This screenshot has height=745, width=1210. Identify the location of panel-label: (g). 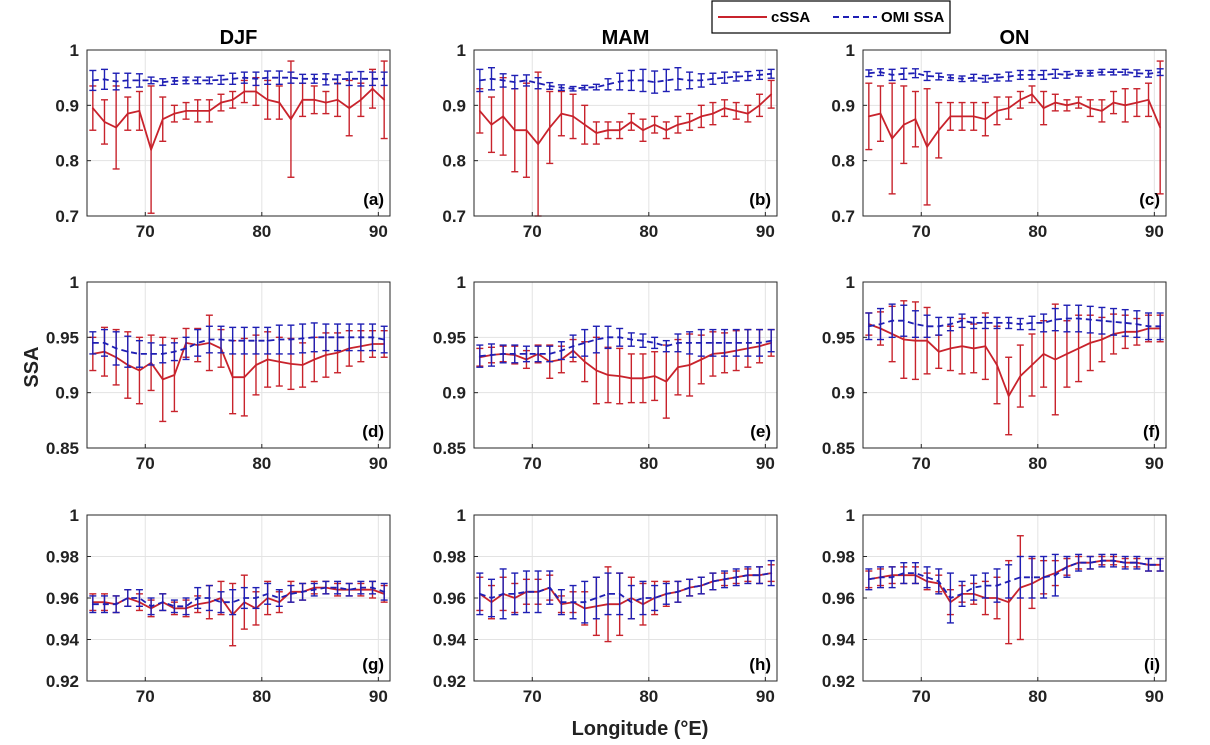
(373, 664).